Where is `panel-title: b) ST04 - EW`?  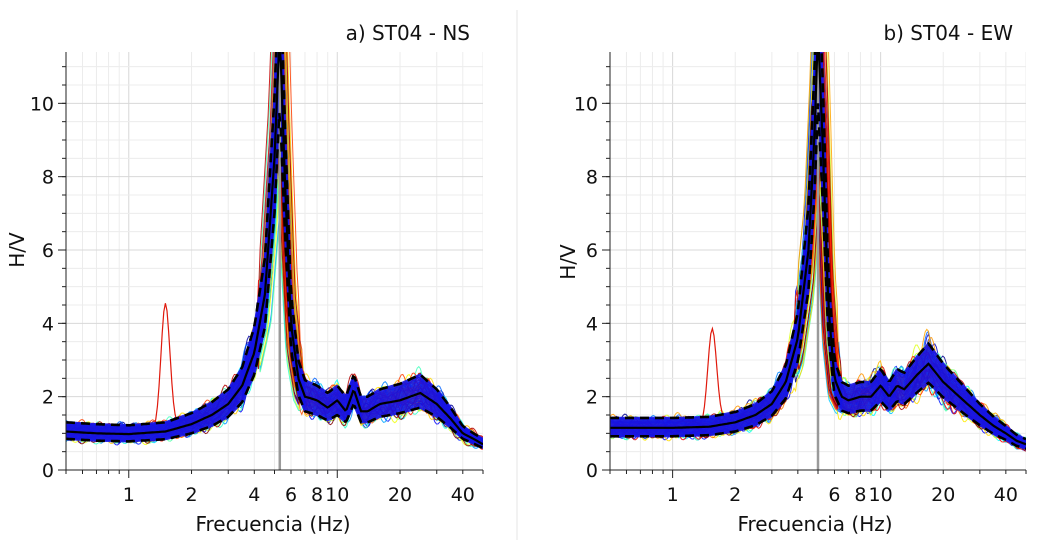 panel-title: b) ST04 - EW is located at coordinates (948, 33).